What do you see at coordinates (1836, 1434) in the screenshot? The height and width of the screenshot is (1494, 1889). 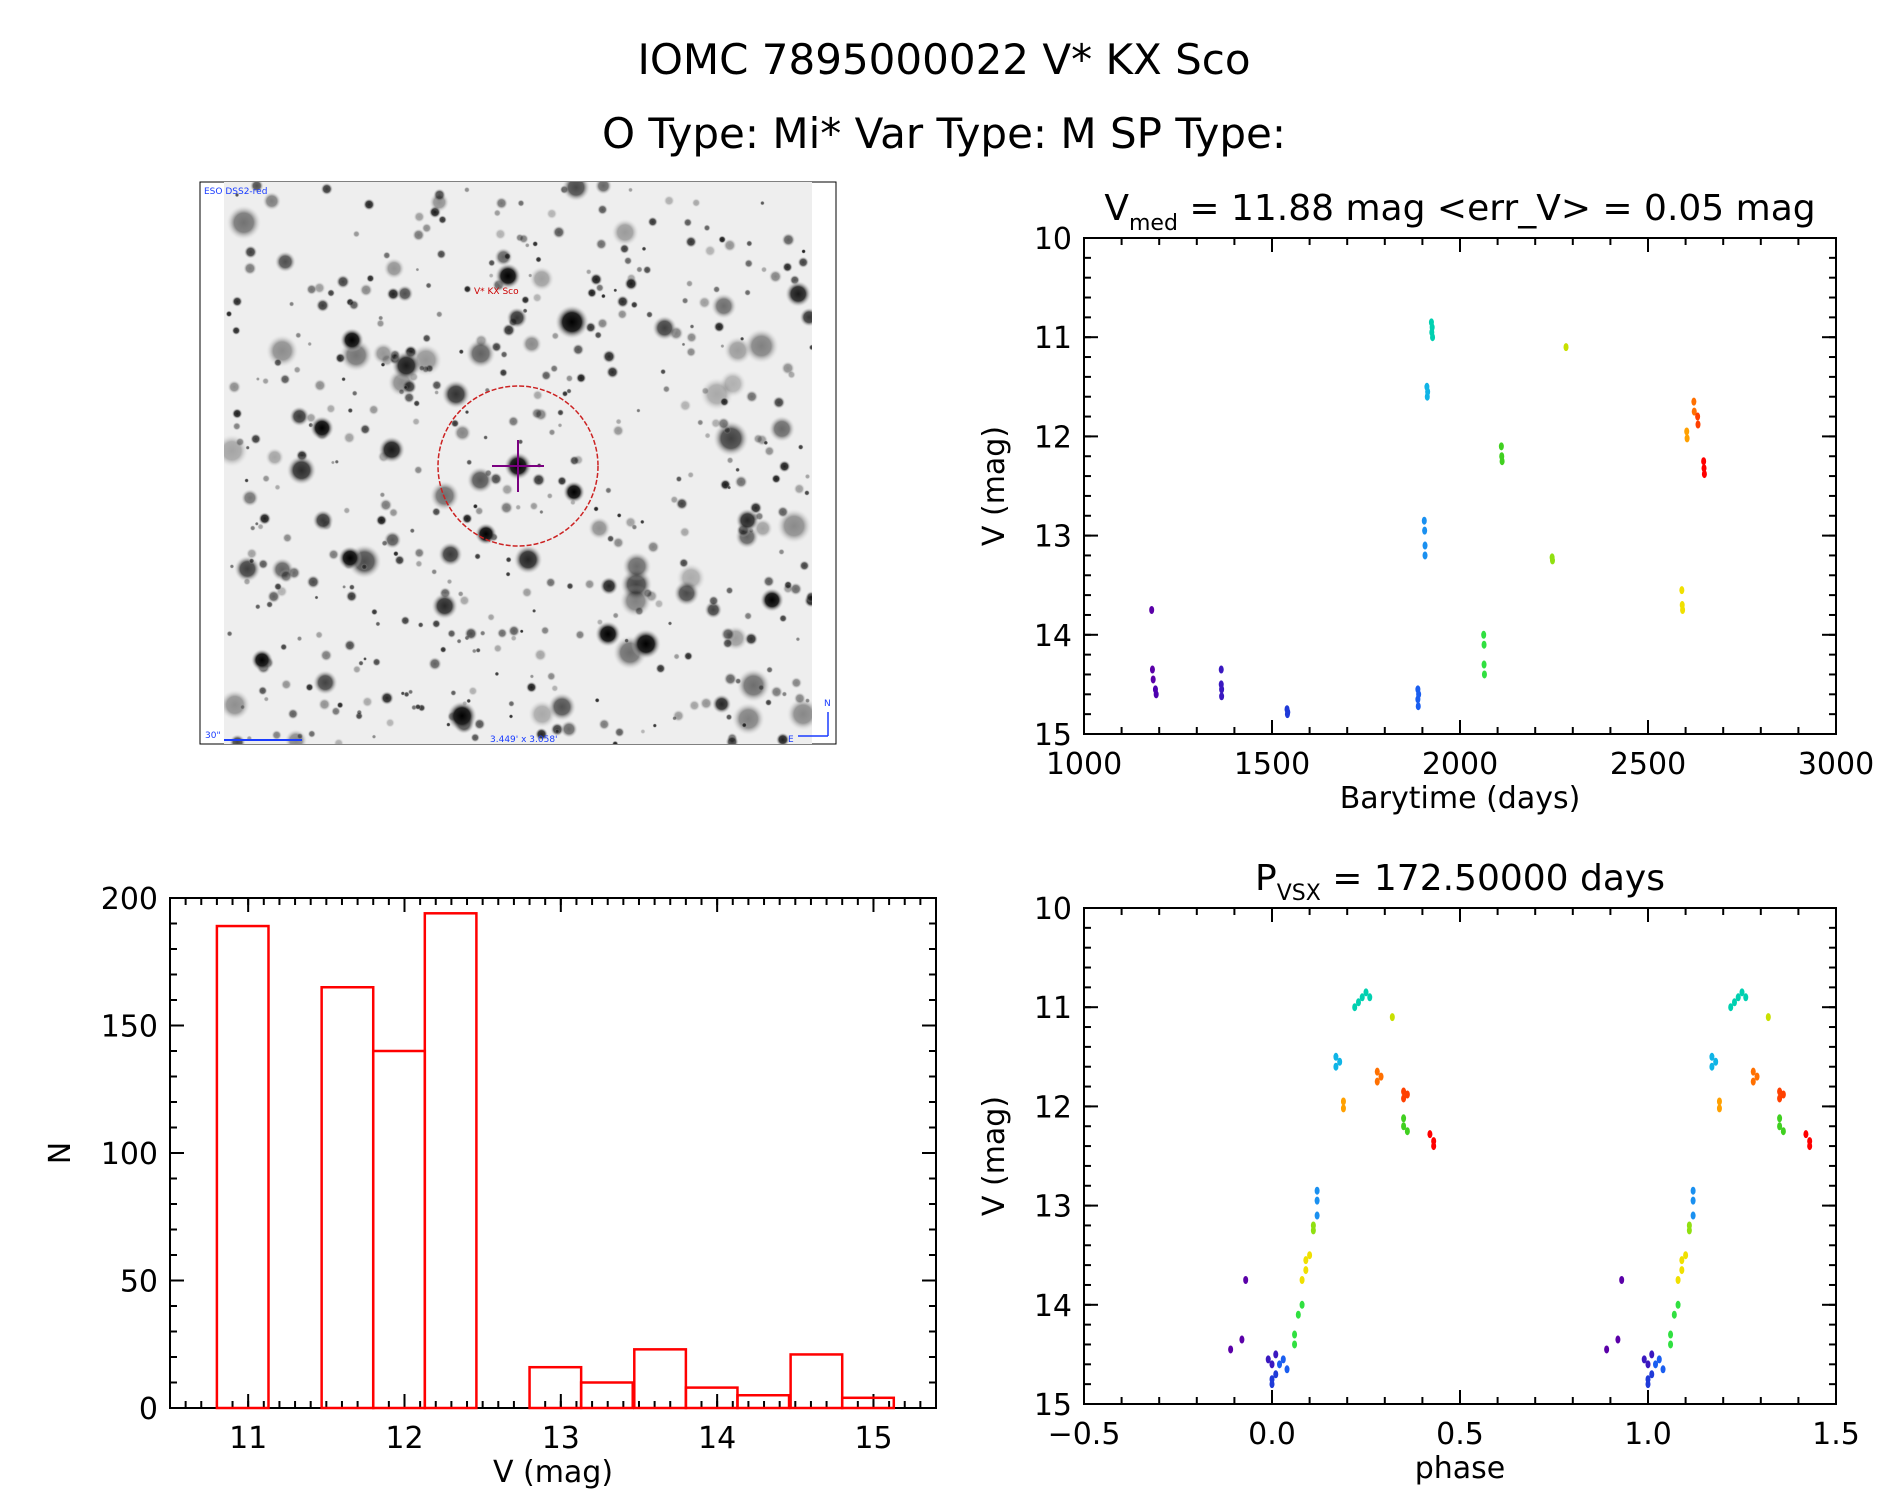 I see `x-tick-label: 1.5` at bounding box center [1836, 1434].